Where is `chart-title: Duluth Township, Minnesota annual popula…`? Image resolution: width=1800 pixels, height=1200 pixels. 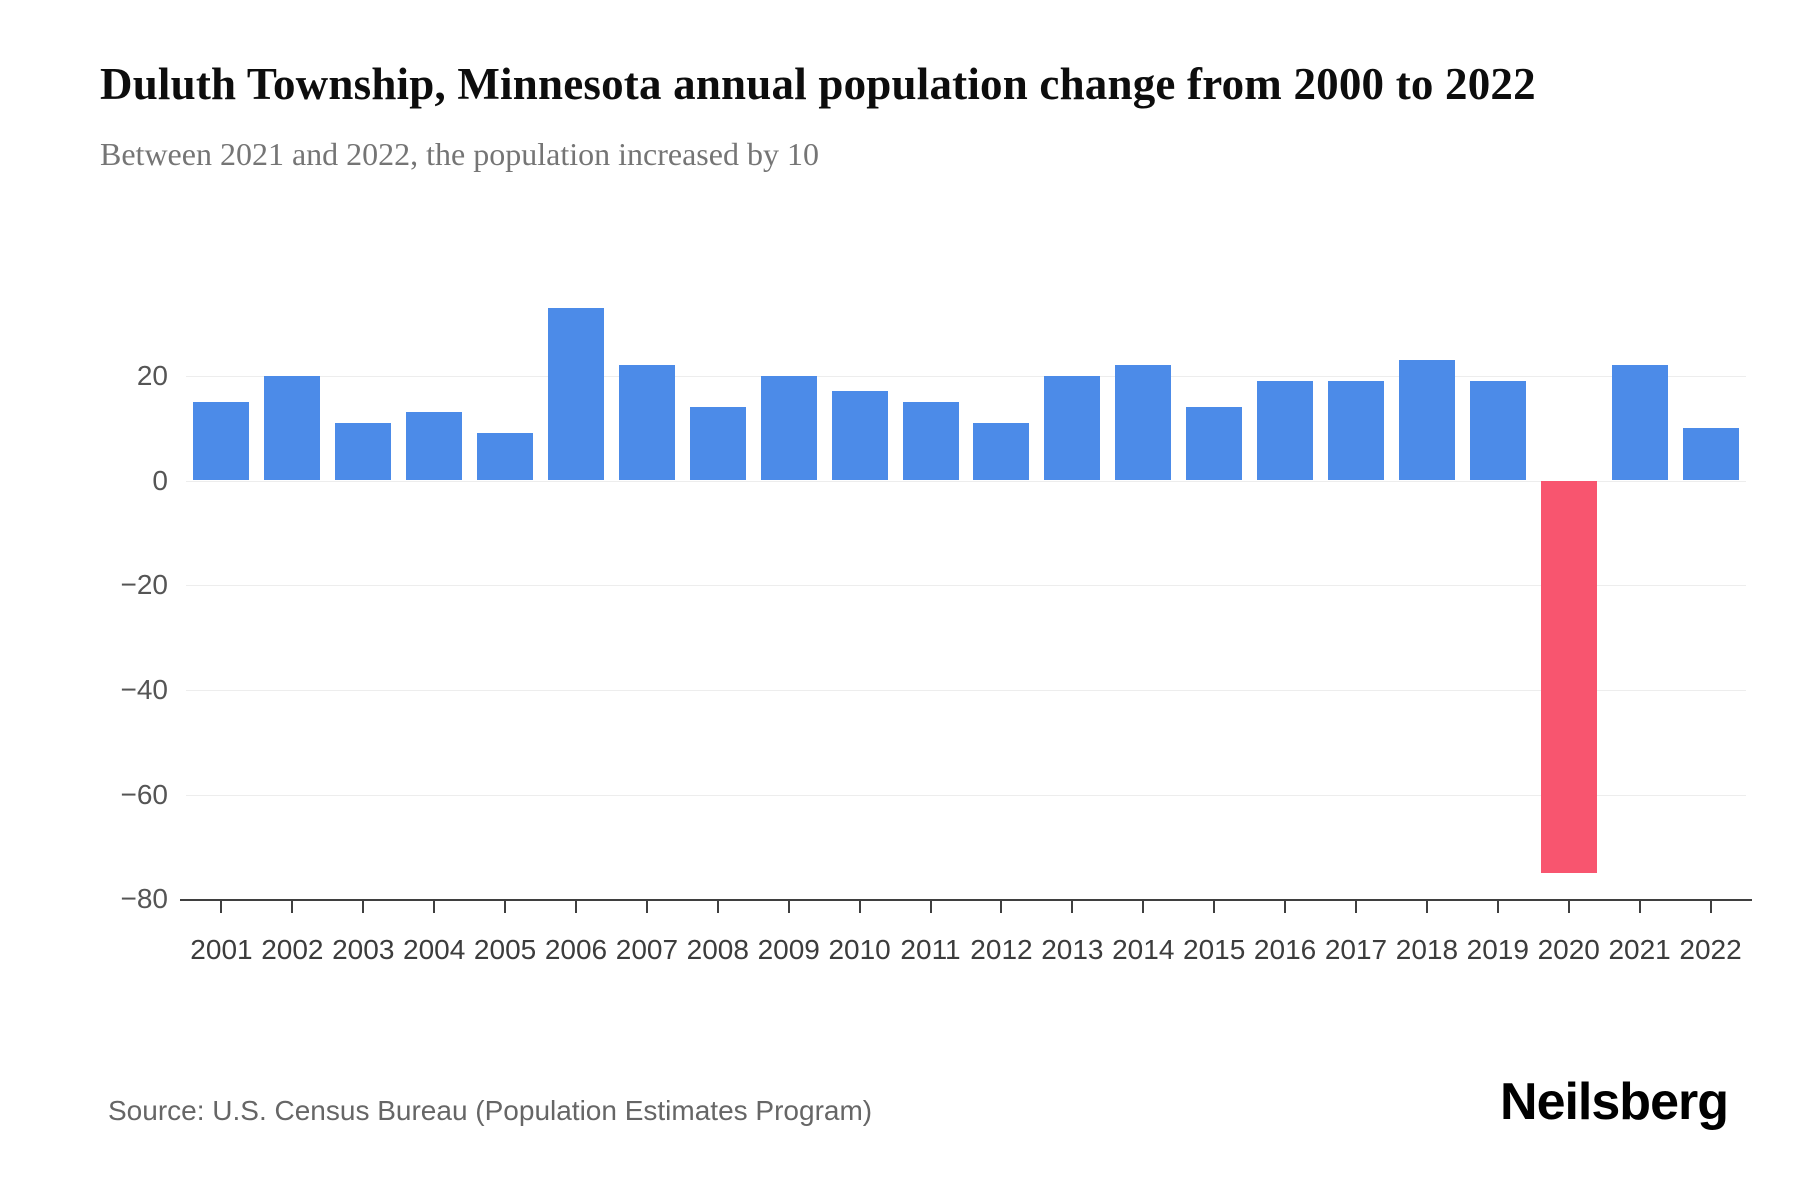 chart-title: Duluth Township, Minnesota annual popula… is located at coordinates (818, 84).